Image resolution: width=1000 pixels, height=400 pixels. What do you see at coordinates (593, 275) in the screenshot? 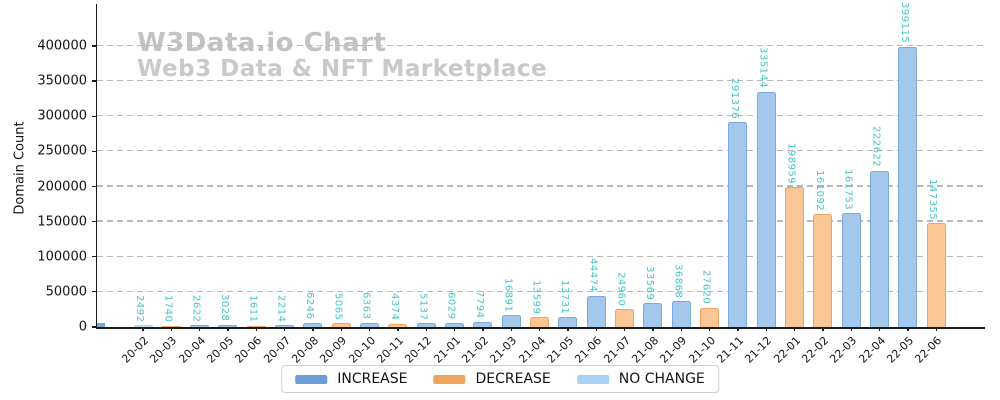
I see `bar-value-label: 44474` at bounding box center [593, 275].